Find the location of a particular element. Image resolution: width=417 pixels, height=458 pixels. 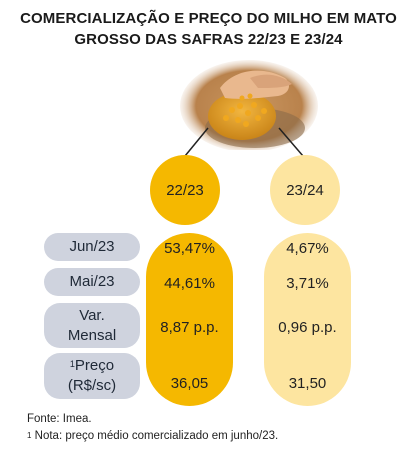

footnote-number: 1 is located at coordinates (29, 435).